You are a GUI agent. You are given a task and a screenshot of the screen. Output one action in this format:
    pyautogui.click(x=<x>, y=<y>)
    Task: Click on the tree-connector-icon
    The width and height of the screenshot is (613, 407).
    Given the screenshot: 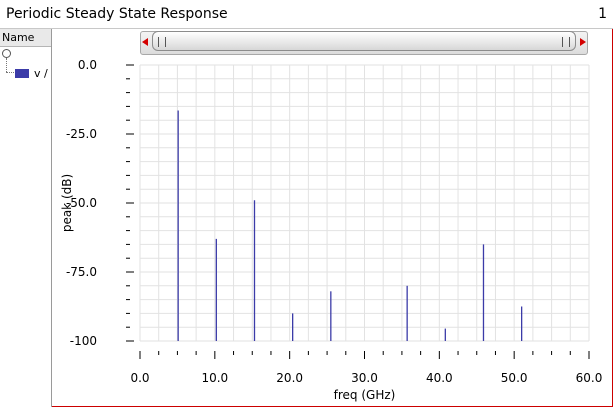 What is the action you would take?
    pyautogui.click(x=7, y=65)
    